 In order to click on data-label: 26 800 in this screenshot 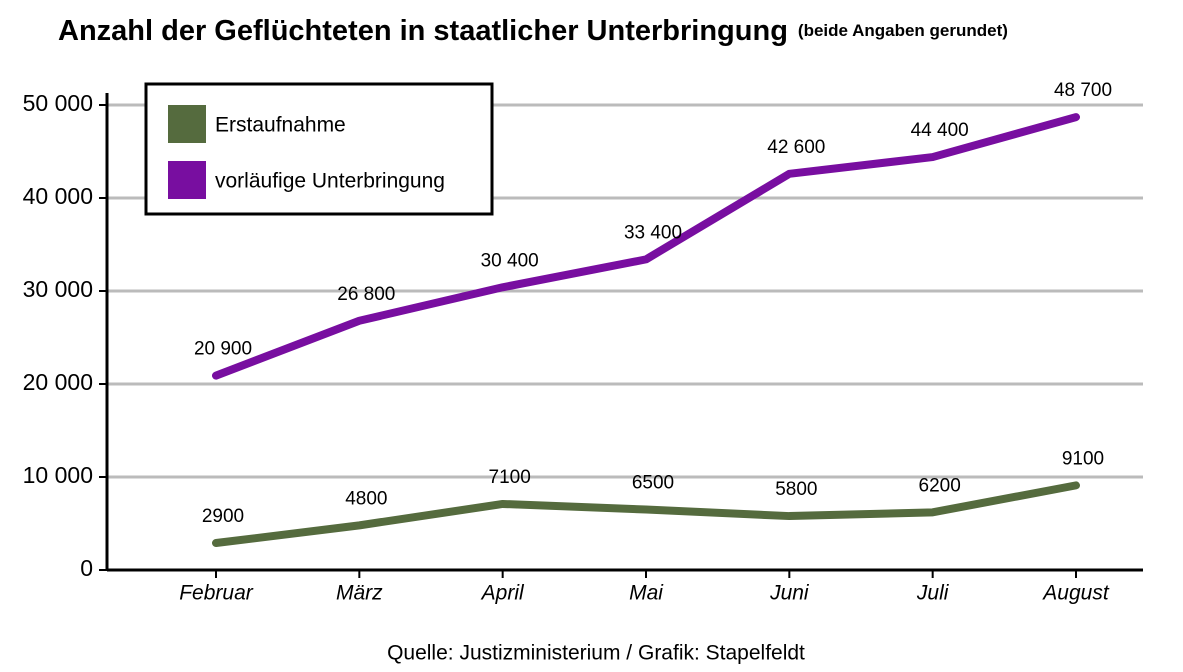, I will do `click(366, 294)`.